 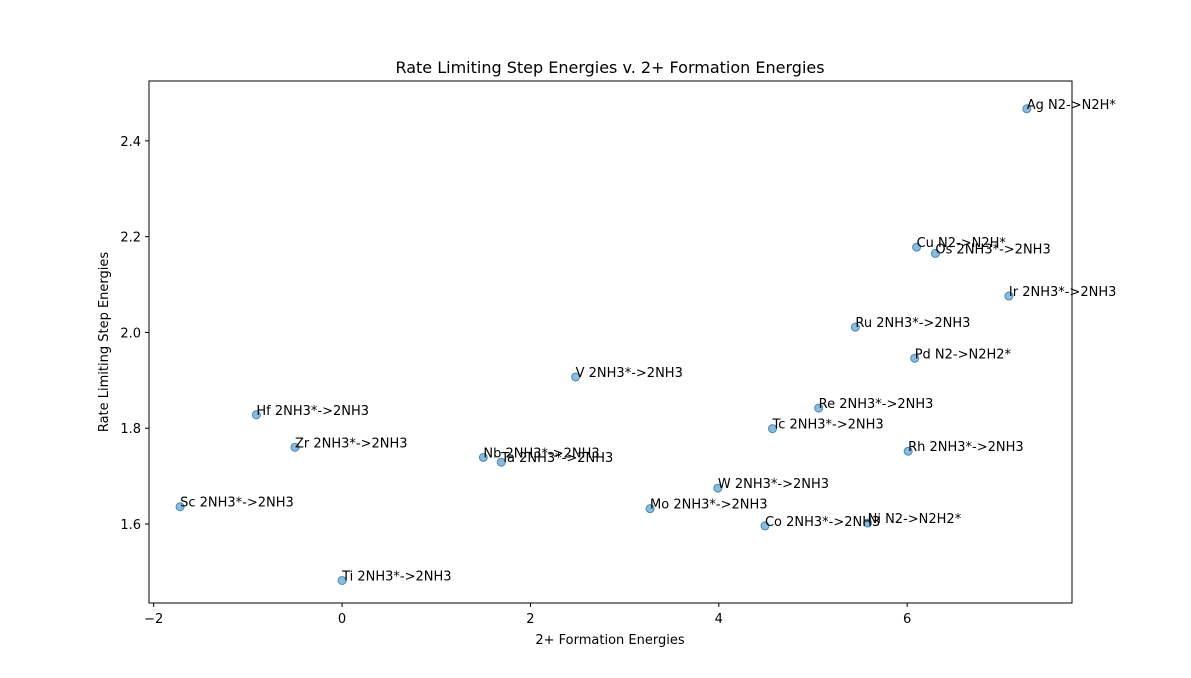 I want to click on data-point-label: Zr 2NH3*->2NH3, so click(x=351, y=443).